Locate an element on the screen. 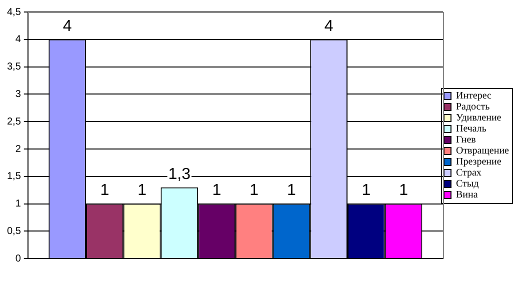 The image size is (525, 287). legend-label: Печаль is located at coordinates (471, 129).